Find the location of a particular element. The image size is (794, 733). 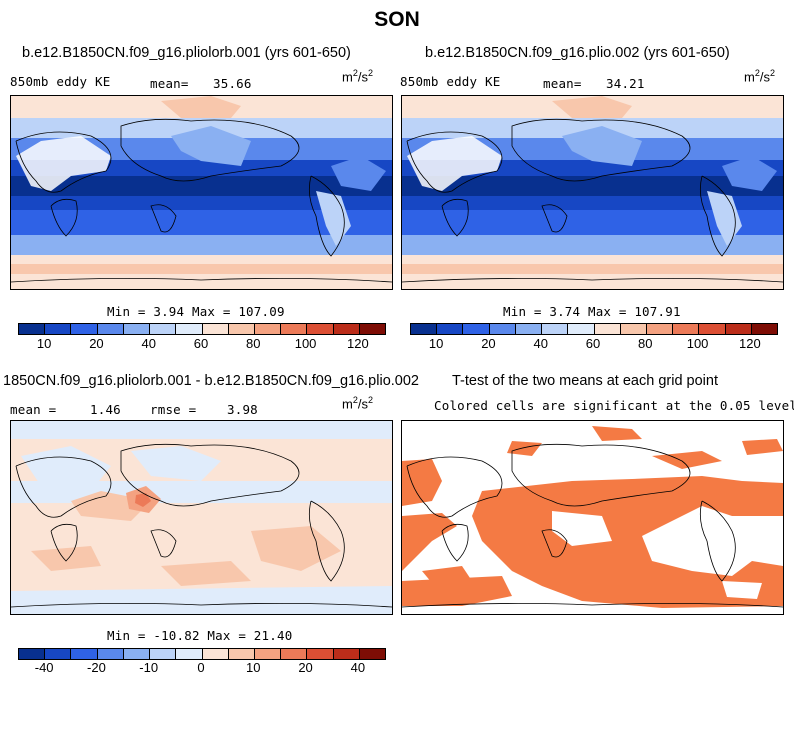

colorbar-tick-label: -10 is located at coordinates (149, 667).